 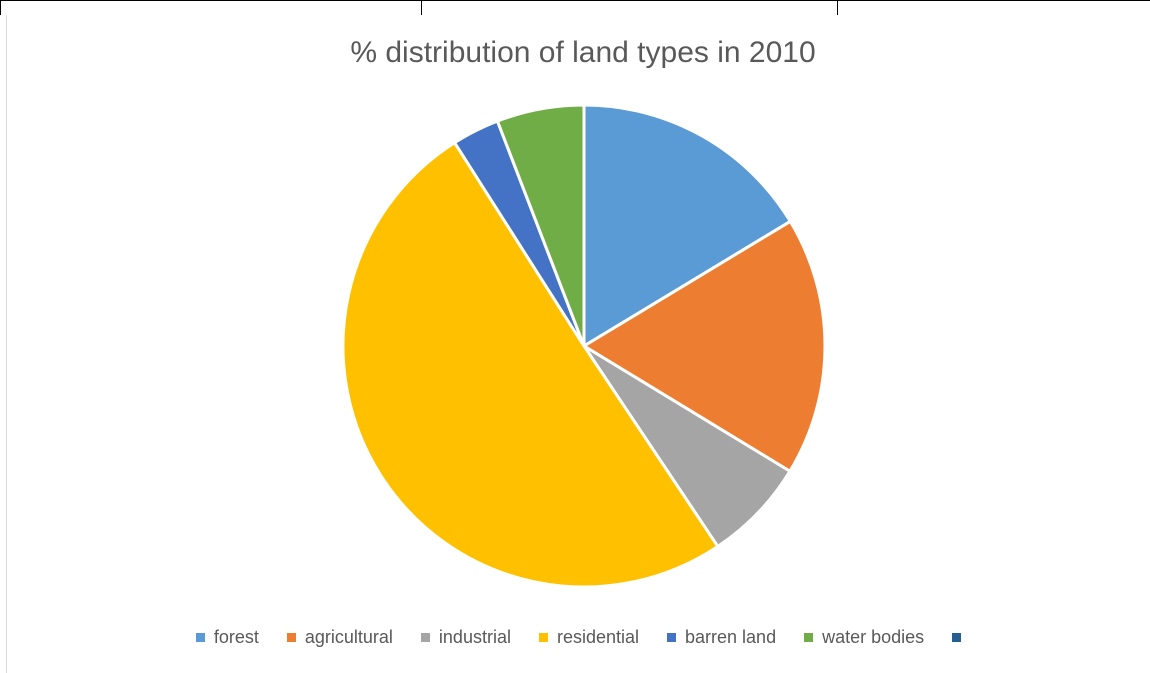 I want to click on legend-item-agricultural: agricultural, so click(x=339, y=637).